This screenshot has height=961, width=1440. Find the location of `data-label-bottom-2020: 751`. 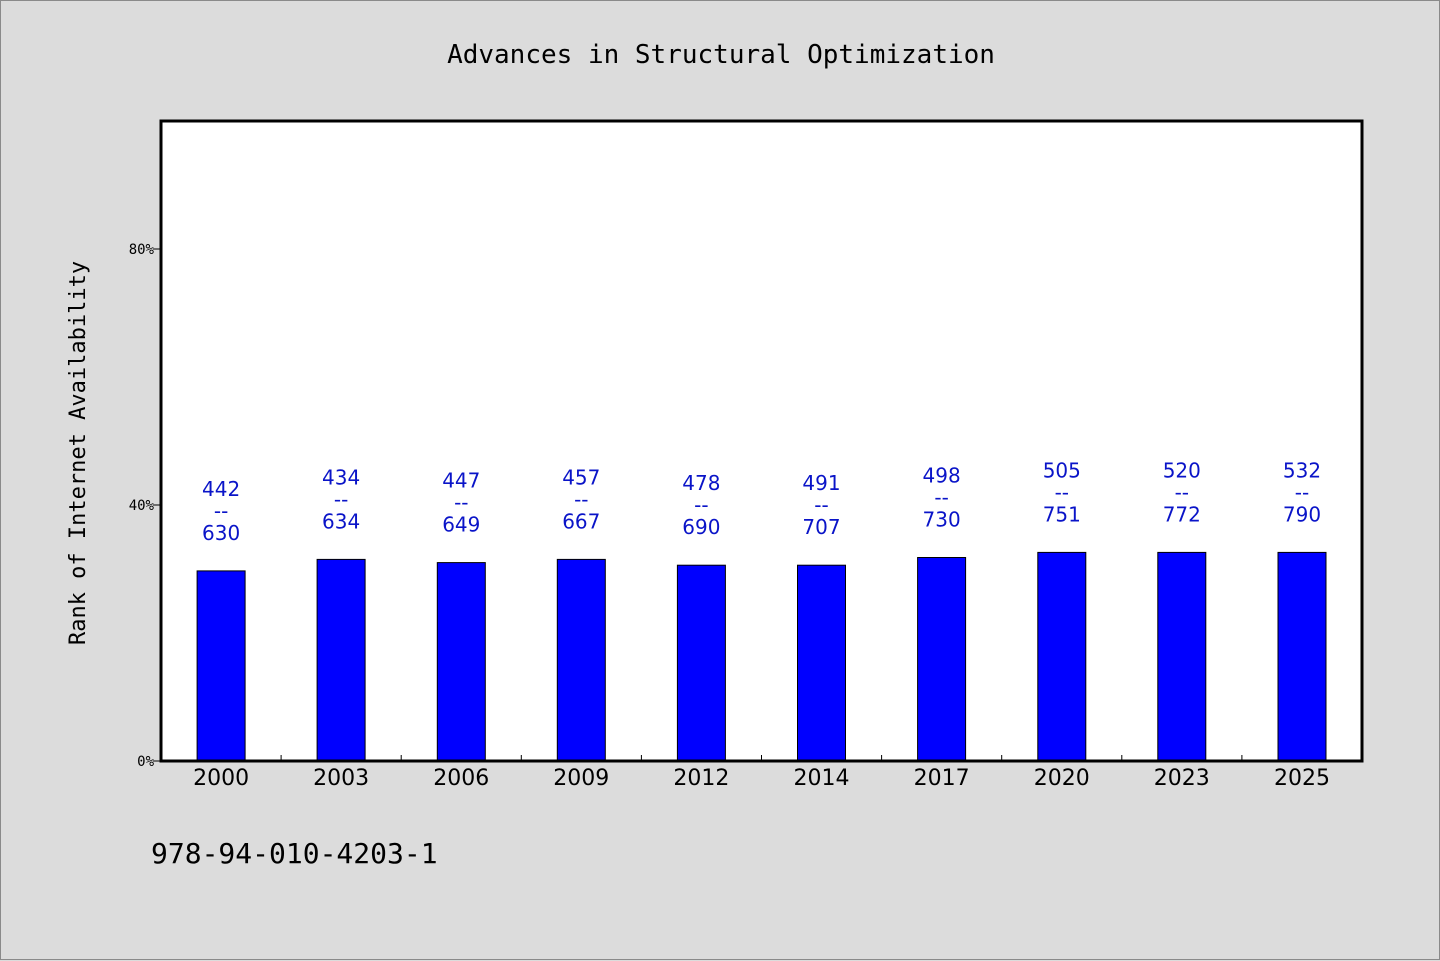

data-label-bottom-2020: 751 is located at coordinates (1062, 514).